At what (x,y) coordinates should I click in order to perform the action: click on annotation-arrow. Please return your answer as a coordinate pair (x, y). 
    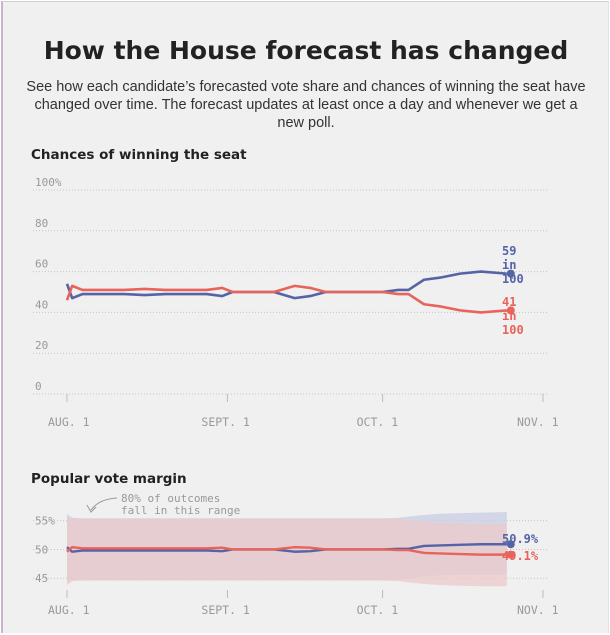
    Looking at the image, I should click on (104, 504).